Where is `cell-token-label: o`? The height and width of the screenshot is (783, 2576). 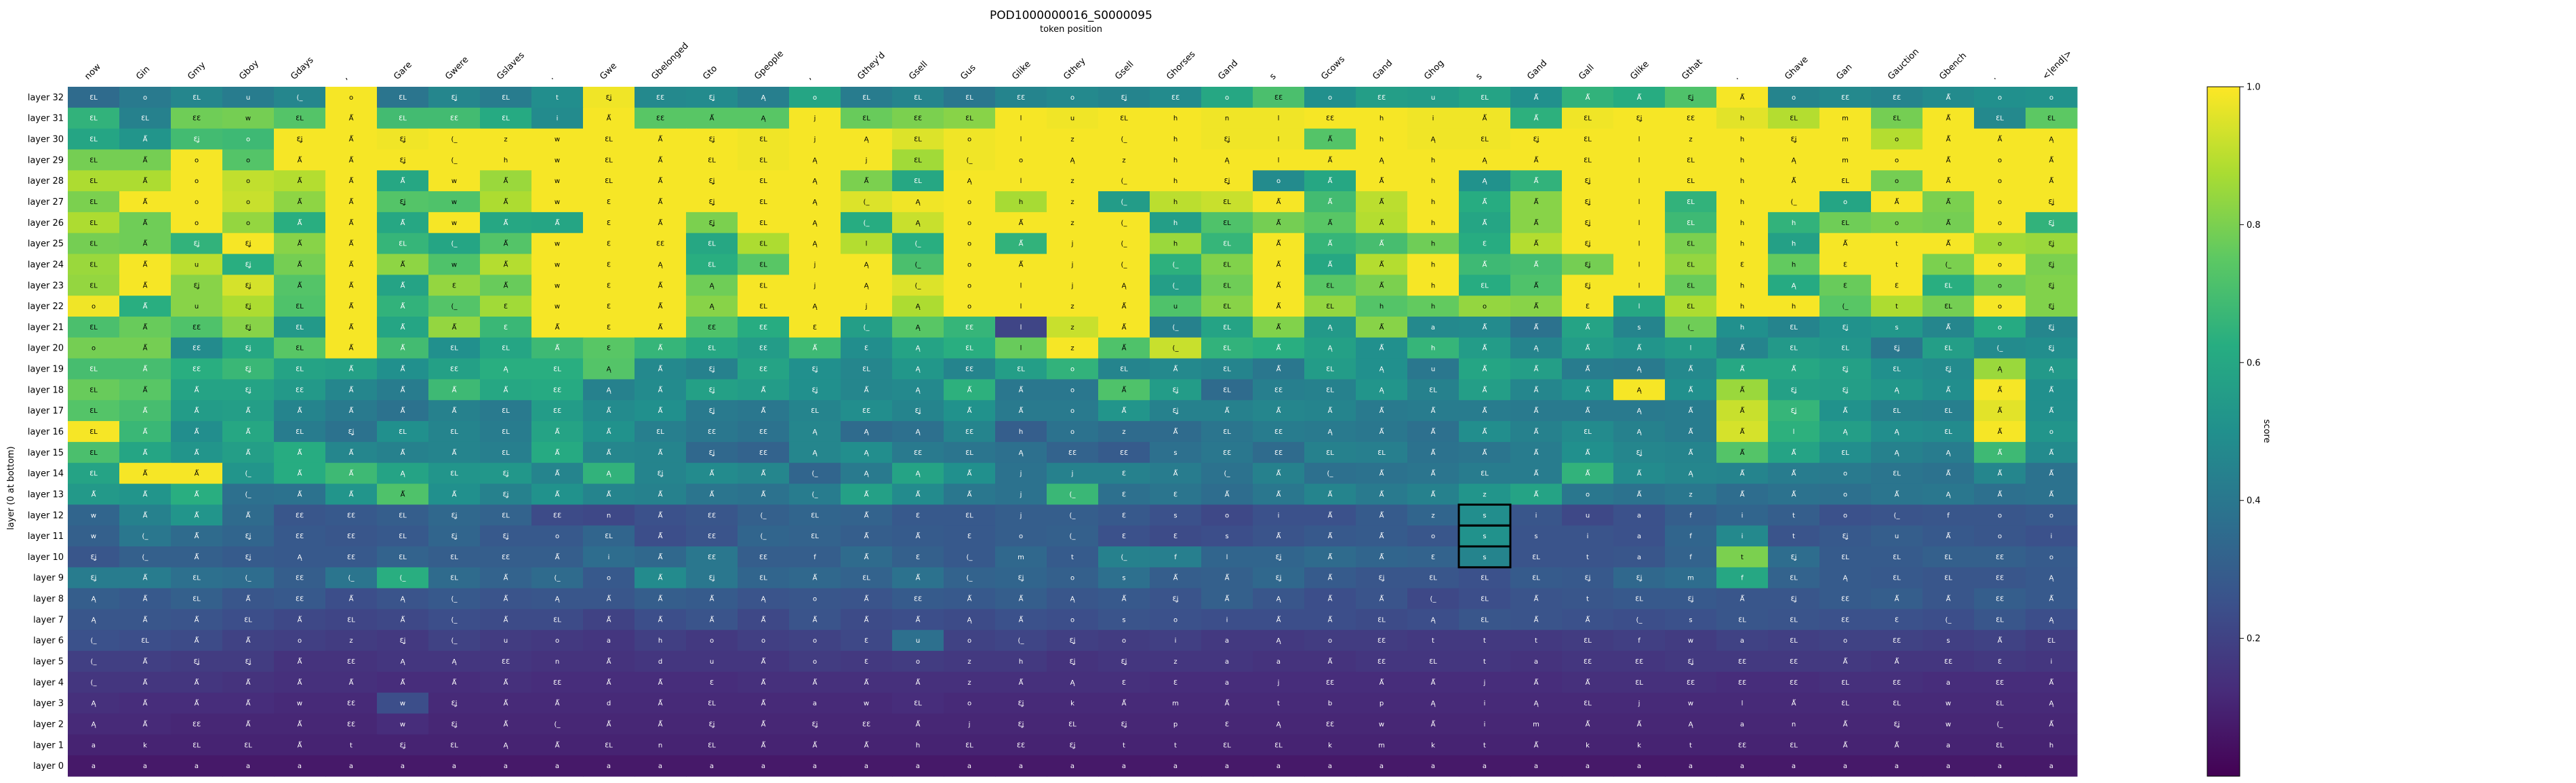 cell-token-label: o is located at coordinates (712, 641).